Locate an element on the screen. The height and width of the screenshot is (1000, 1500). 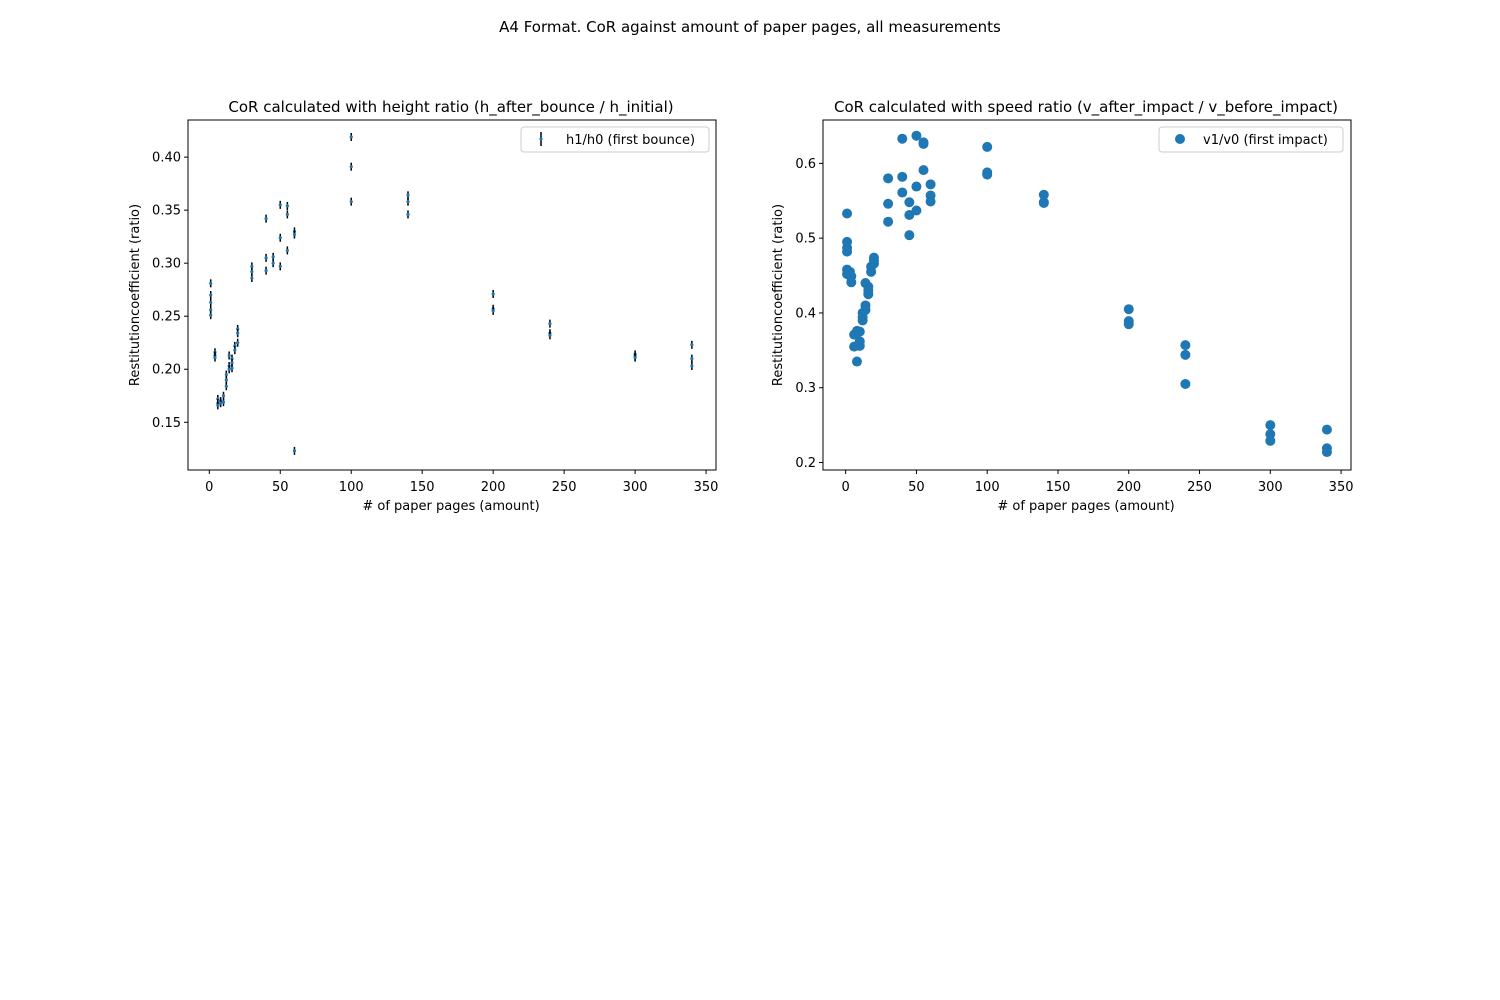
x-tick-label: 200 is located at coordinates (1128, 487).